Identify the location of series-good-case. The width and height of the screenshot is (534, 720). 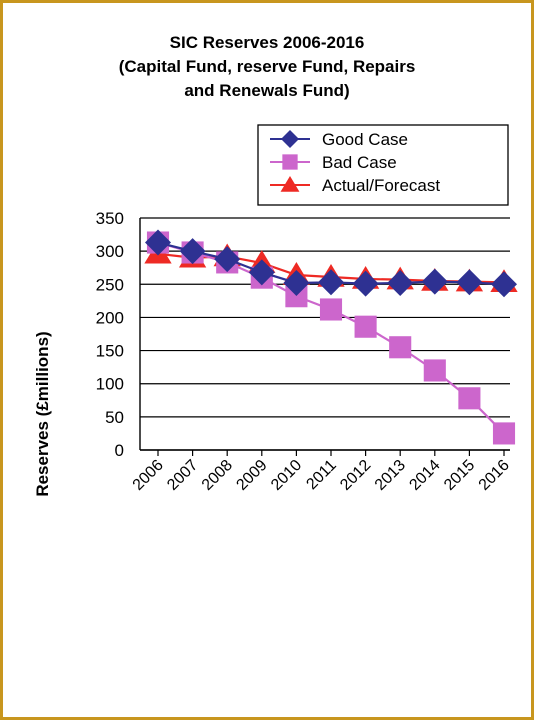
(331, 263).